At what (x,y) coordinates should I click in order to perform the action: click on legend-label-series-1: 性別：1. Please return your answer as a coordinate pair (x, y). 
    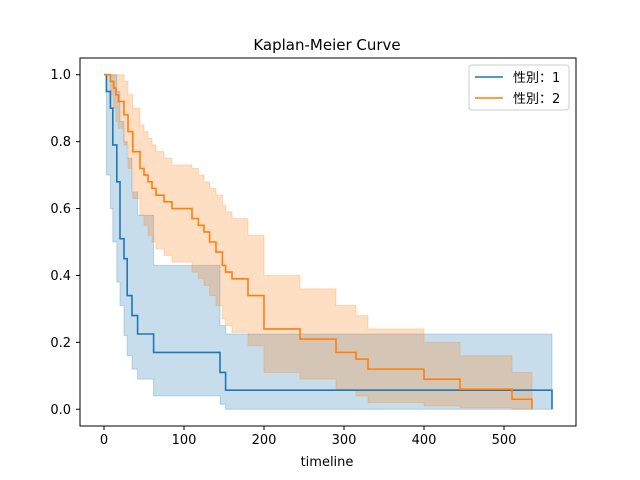
    Looking at the image, I should click on (536, 78).